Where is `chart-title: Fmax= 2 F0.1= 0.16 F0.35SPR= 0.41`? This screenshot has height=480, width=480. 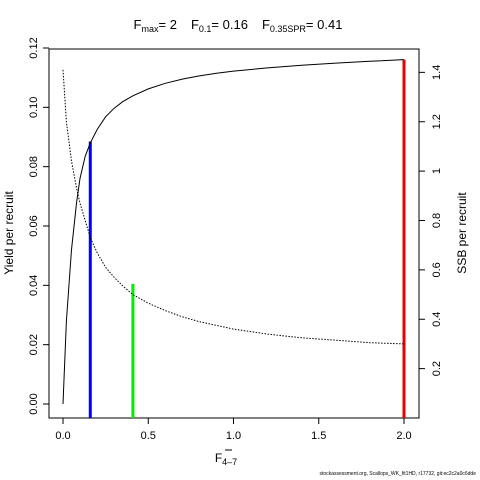 chart-title: Fmax= 2 F0.1= 0.16 F0.35SPR= 0.41 is located at coordinates (238, 25).